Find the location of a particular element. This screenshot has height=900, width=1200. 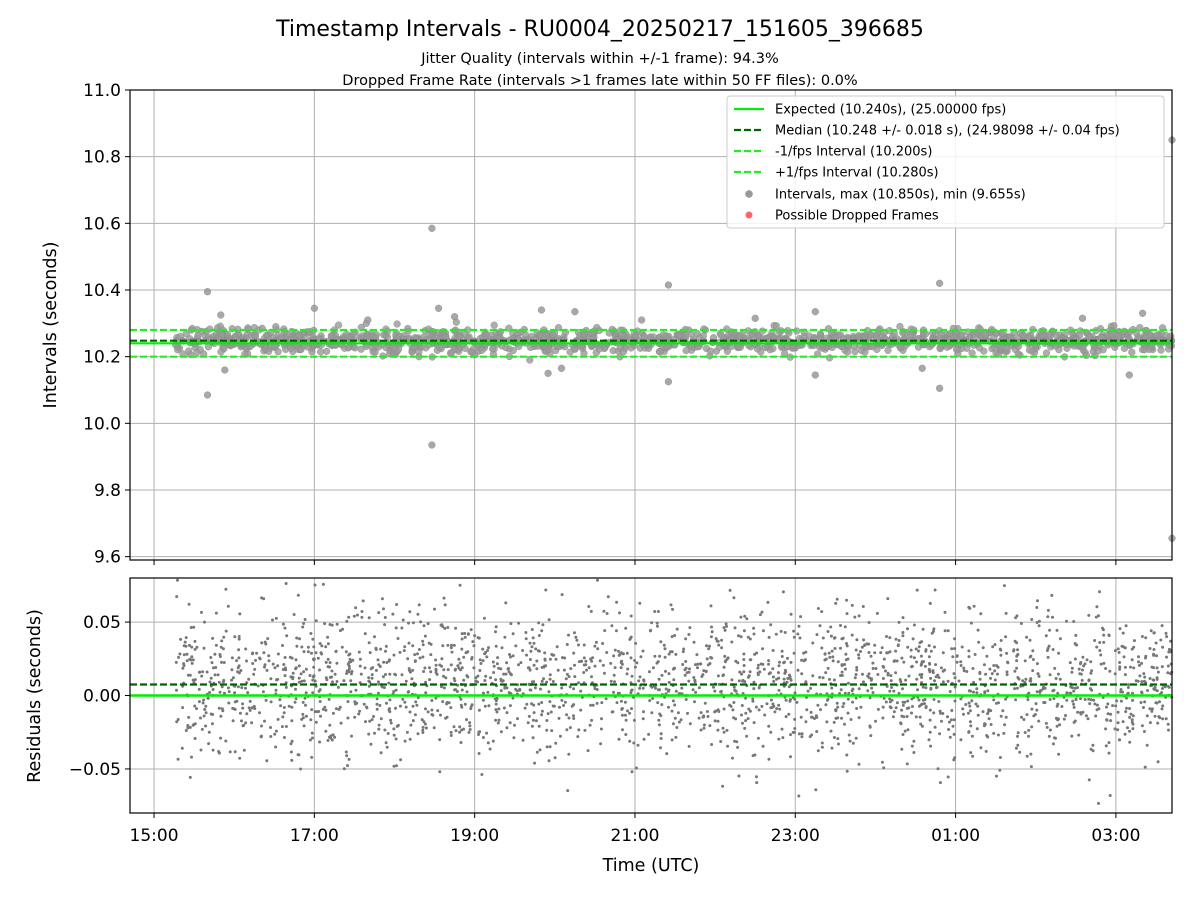

legend-dropped-marker-icon is located at coordinates (749, 215).